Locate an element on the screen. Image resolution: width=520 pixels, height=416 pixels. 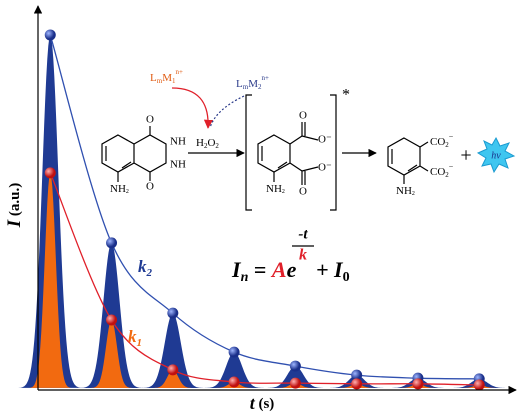
eq-part: = is located at coordinates (260, 269).